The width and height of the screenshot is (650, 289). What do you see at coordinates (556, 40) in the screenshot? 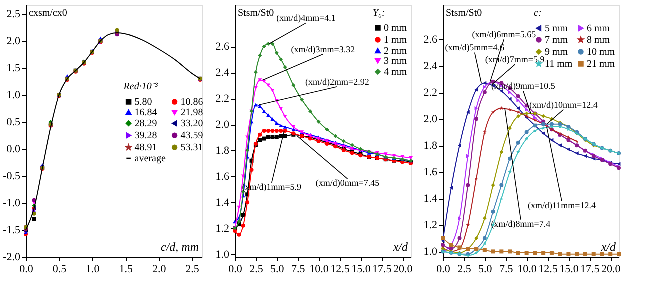
I see `legend-label: 7 mm` at bounding box center [556, 40].